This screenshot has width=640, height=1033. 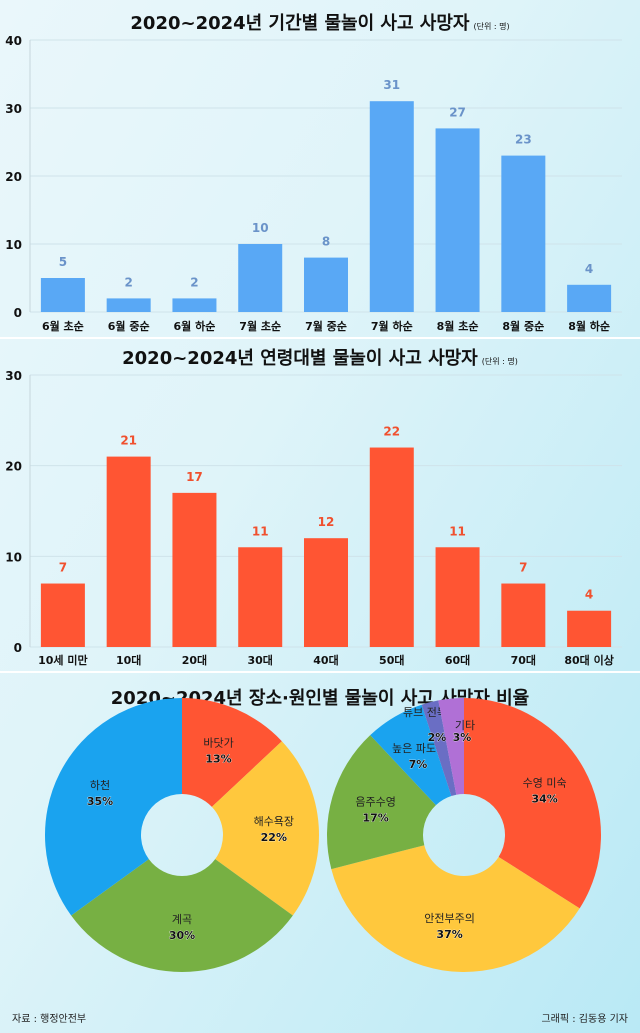 What do you see at coordinates (589, 326) in the screenshot?
I see `x-tick-label: 8월 하순` at bounding box center [589, 326].